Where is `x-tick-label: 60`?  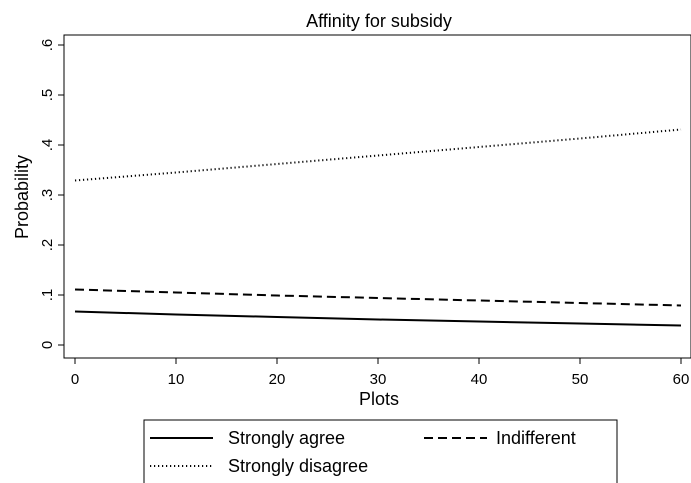
x-tick-label: 60 is located at coordinates (681, 379).